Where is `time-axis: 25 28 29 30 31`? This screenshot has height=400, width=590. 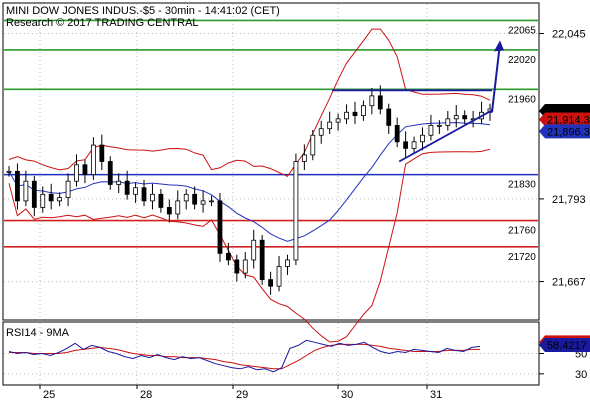
time-axis: 25 28 29 30 31 is located at coordinates (240, 392).